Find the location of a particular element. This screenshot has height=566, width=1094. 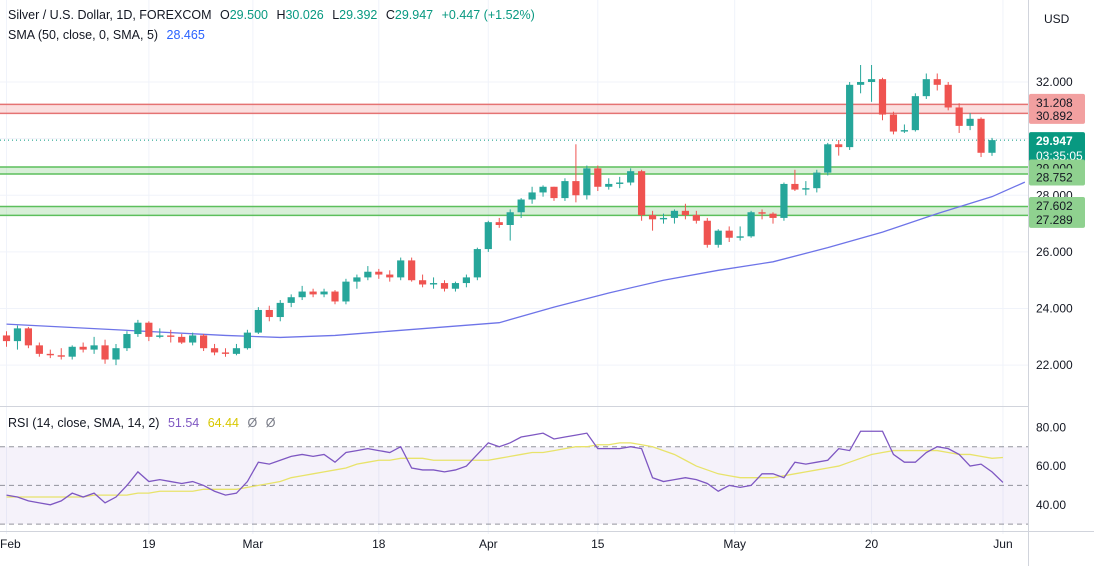

sma-legend: SMA (50, close, 0, SMA, 5) 28.465 is located at coordinates (109, 35).